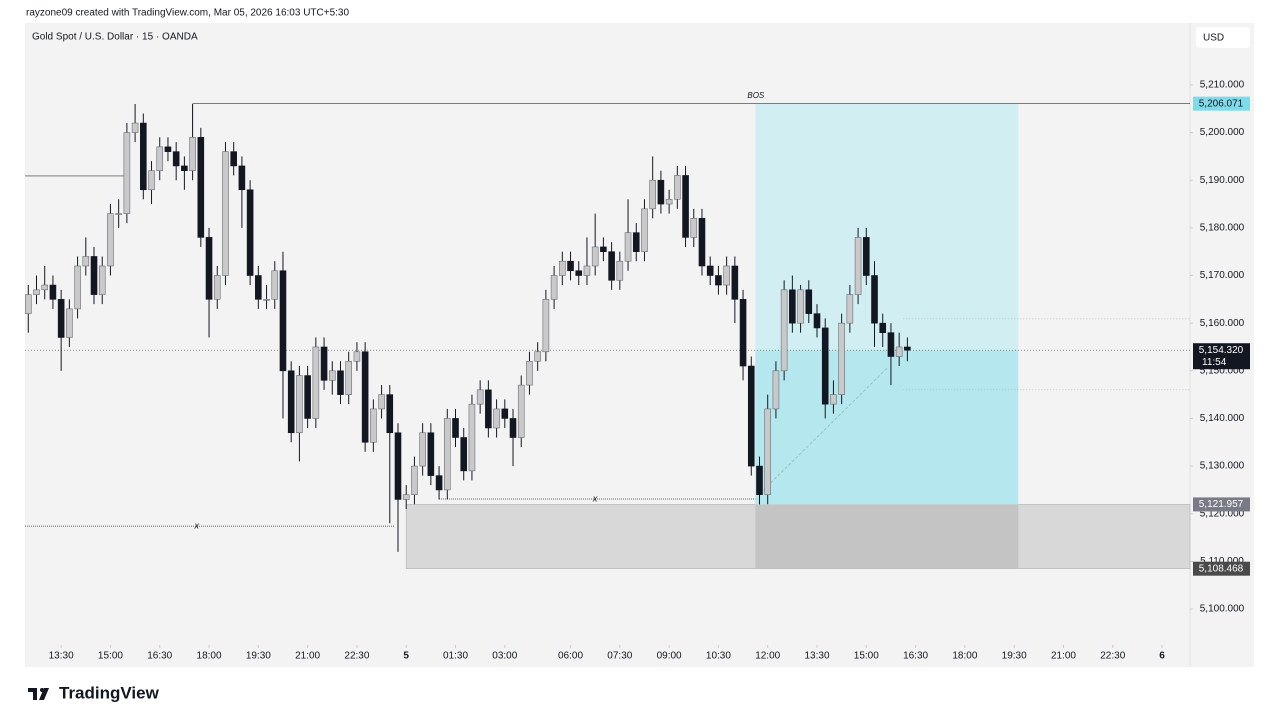 The image size is (1280, 720). Describe the element at coordinates (307, 656) in the screenshot. I see `x-tick-label: 21:00` at that location.